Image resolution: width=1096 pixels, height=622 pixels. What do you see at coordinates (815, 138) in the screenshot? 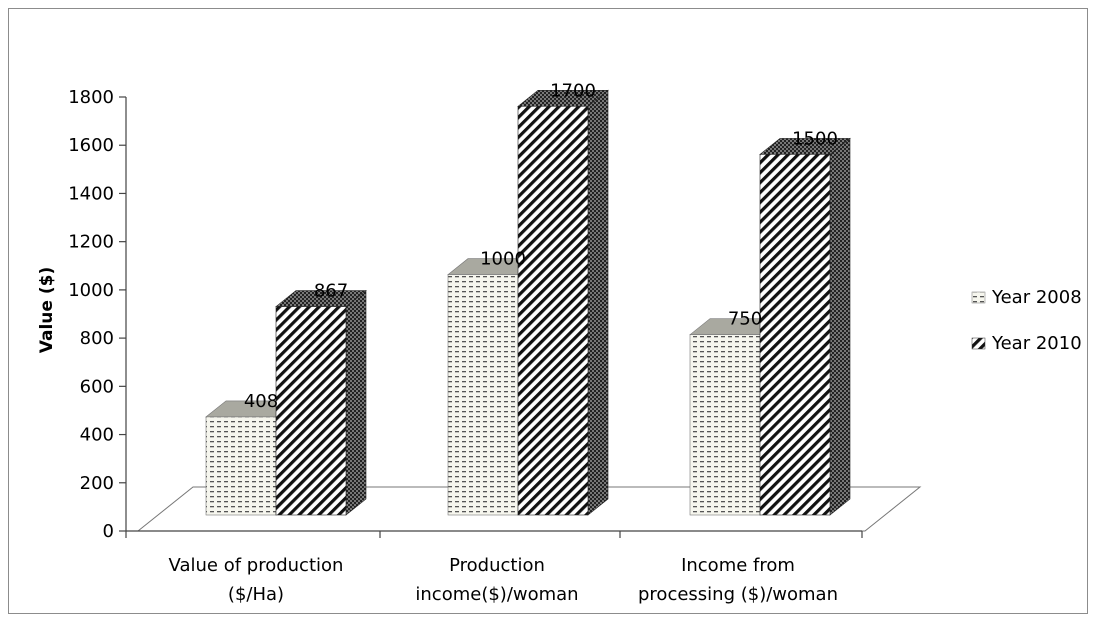
I see `data-label: 1500` at bounding box center [815, 138].